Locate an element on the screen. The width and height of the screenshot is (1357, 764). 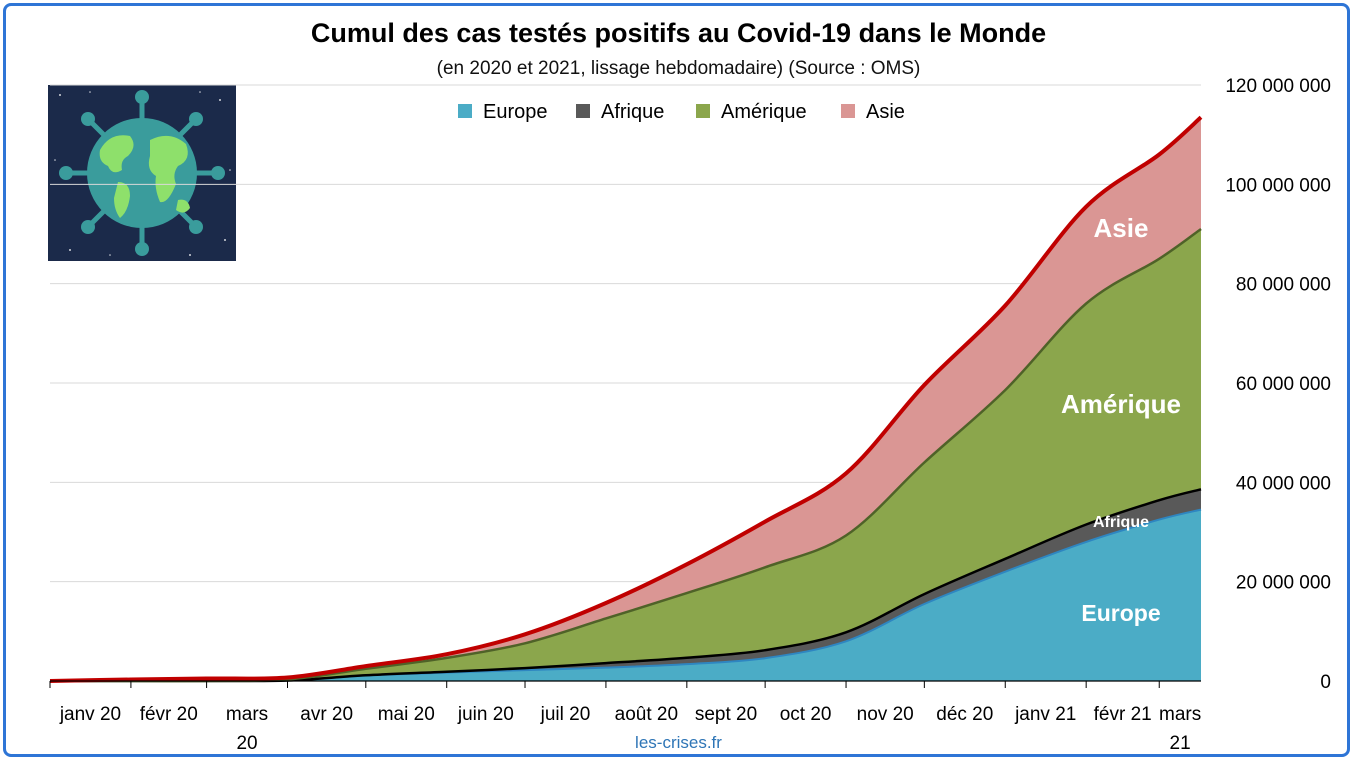
area-label-amerique: Amérique is located at coordinates (1121, 404).